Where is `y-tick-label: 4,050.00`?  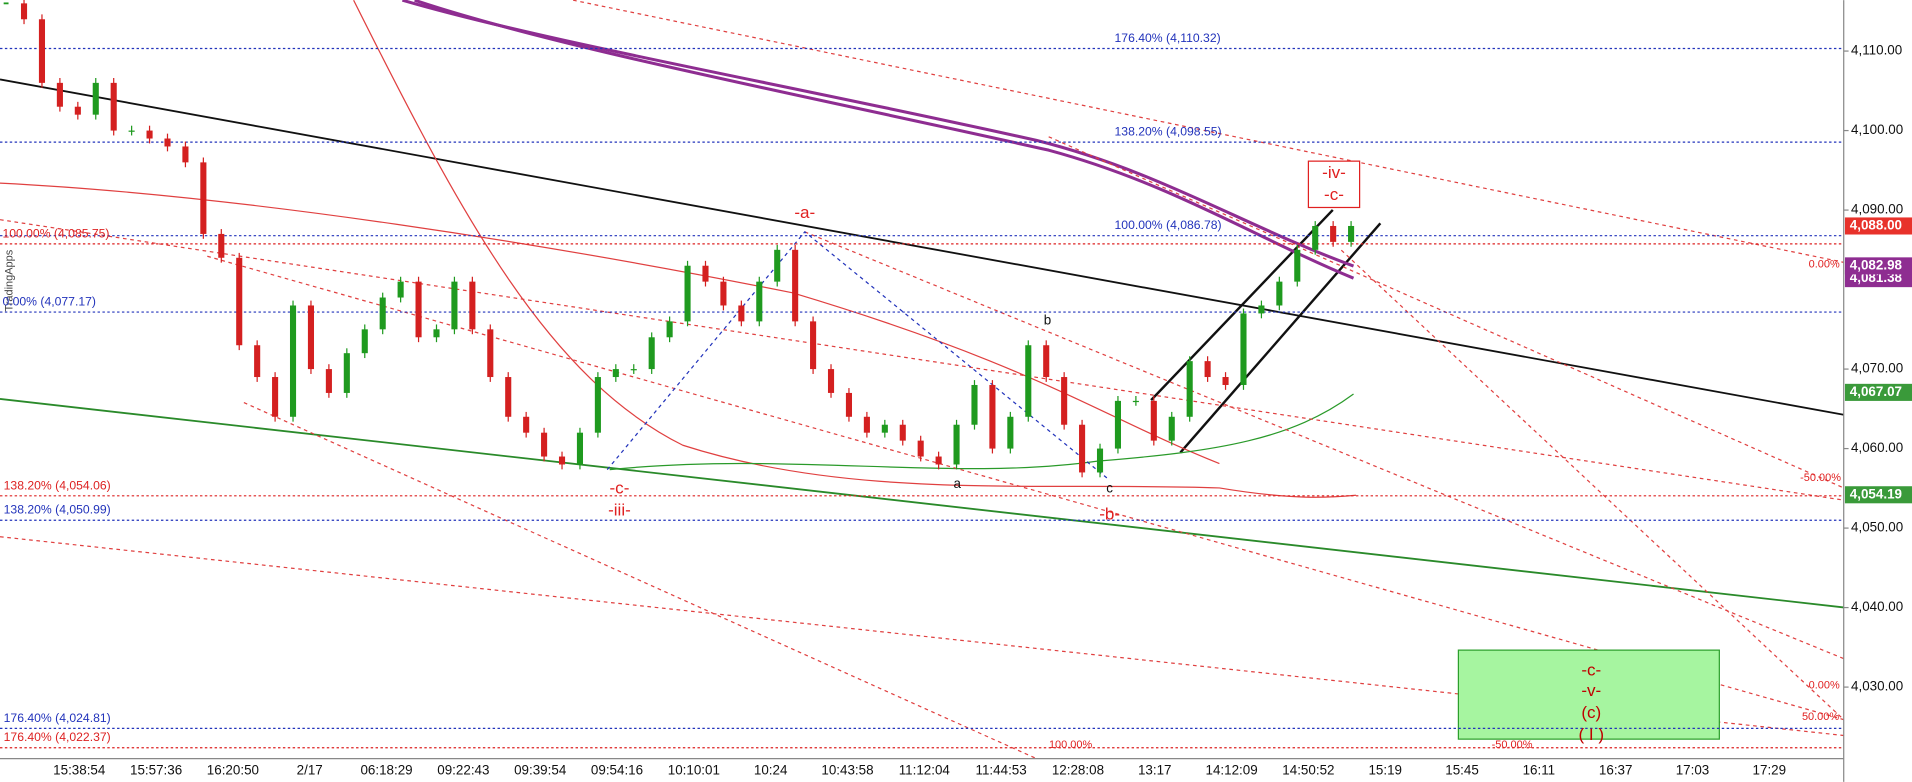 y-tick-label: 4,050.00 is located at coordinates (1877, 527).